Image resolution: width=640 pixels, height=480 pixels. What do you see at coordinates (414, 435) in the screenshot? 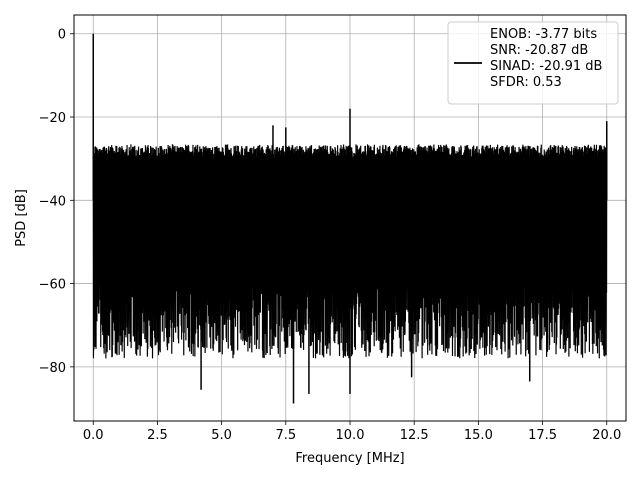
I see `x-tick-label: 12.5` at bounding box center [414, 435].